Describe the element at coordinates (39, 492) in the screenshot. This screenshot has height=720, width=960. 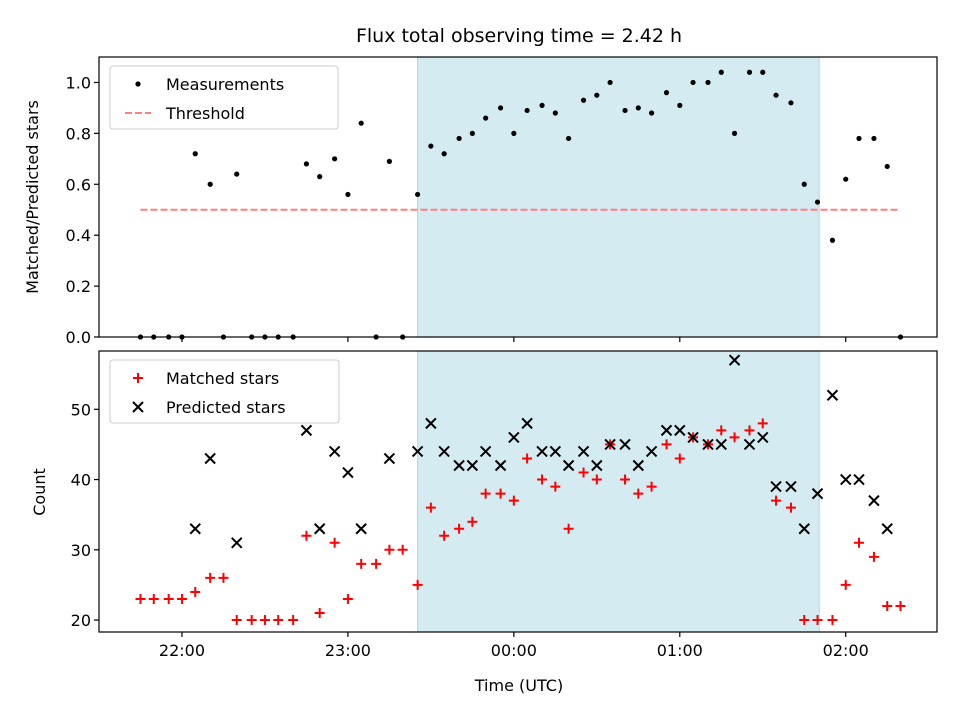
I see `y-axis-label-count: Count` at that location.